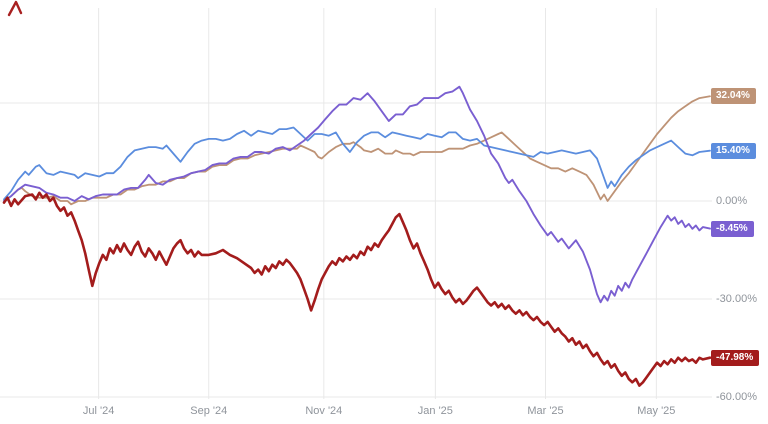  Describe the element at coordinates (324, 411) in the screenshot. I see `x-tick-label: Nov '24` at that location.